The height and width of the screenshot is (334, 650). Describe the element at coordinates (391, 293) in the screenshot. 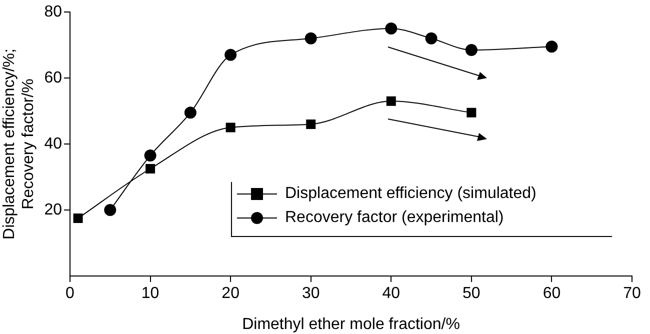

I see `x-tick-label: 40` at that location.